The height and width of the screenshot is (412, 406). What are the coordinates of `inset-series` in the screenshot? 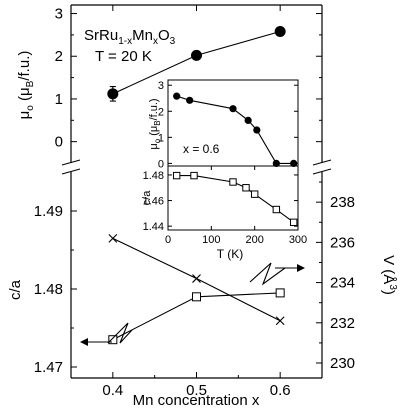 It's located at (235, 159).